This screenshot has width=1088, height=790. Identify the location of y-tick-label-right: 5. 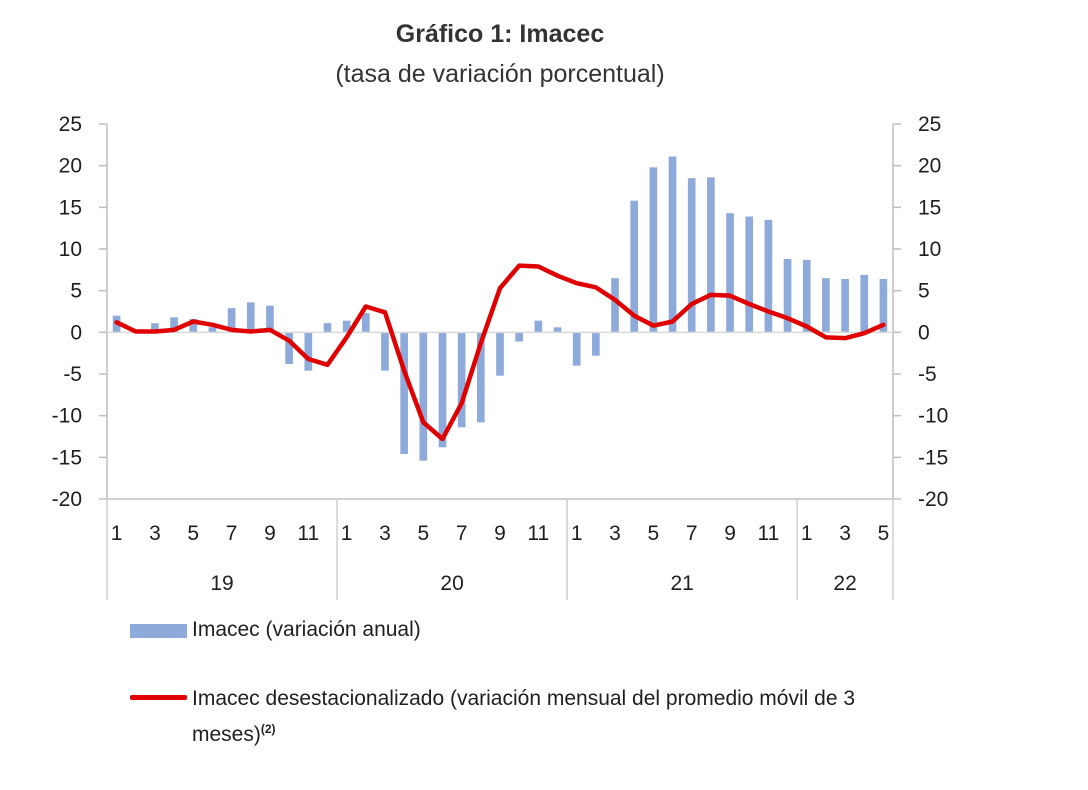
(924, 291).